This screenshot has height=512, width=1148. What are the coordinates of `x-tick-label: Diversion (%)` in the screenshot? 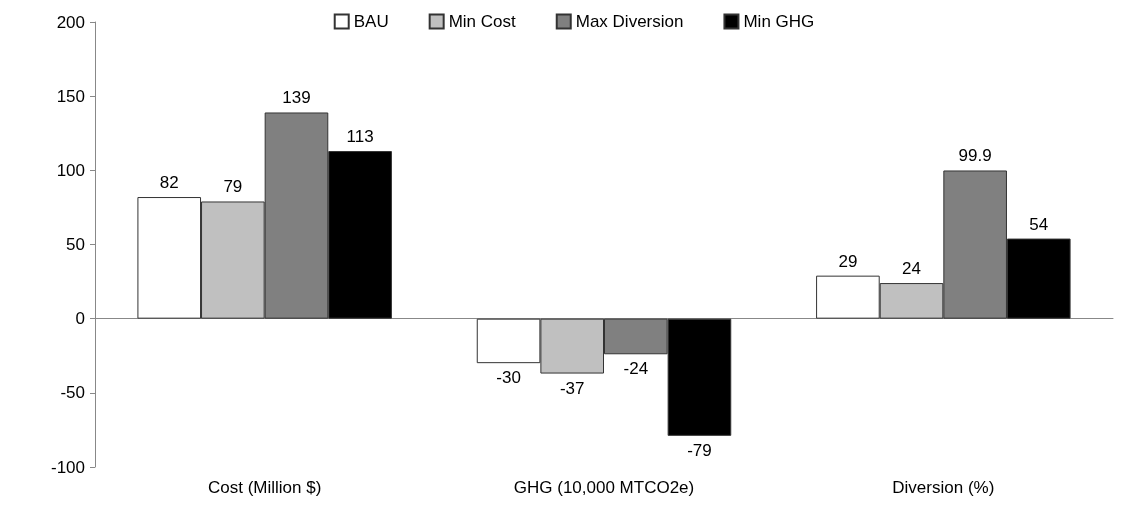 It's located at (943, 487).